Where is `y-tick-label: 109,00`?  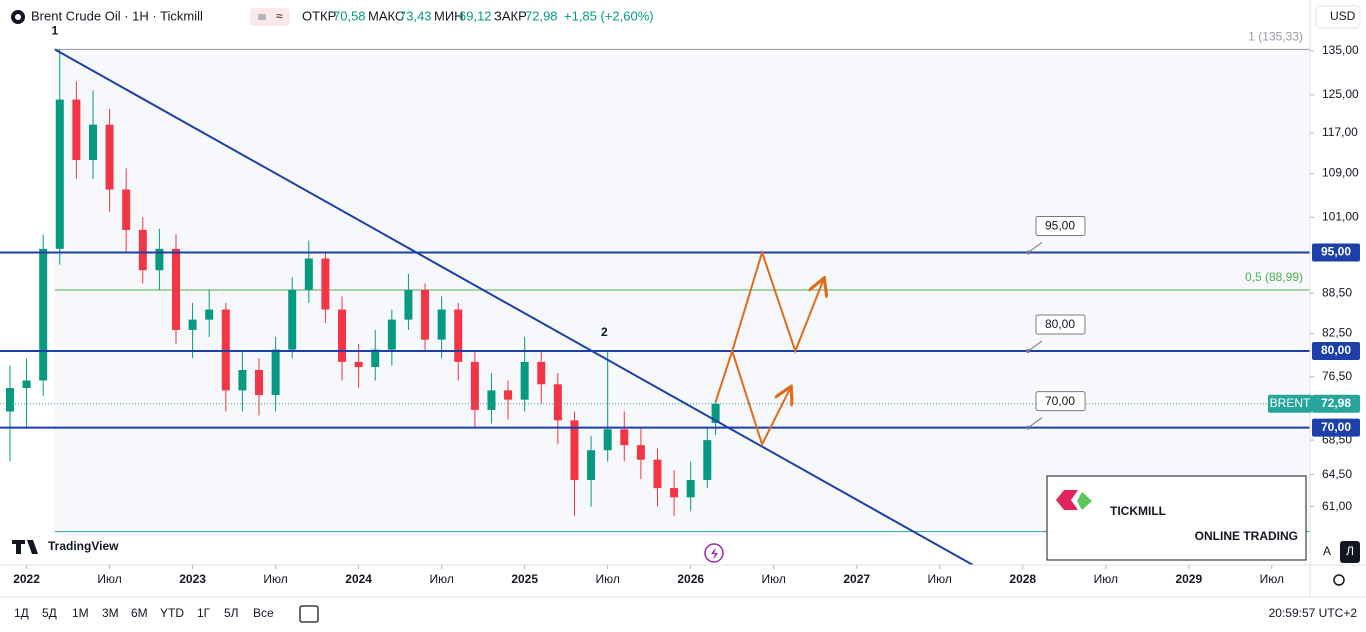 y-tick-label: 109,00 is located at coordinates (1340, 173).